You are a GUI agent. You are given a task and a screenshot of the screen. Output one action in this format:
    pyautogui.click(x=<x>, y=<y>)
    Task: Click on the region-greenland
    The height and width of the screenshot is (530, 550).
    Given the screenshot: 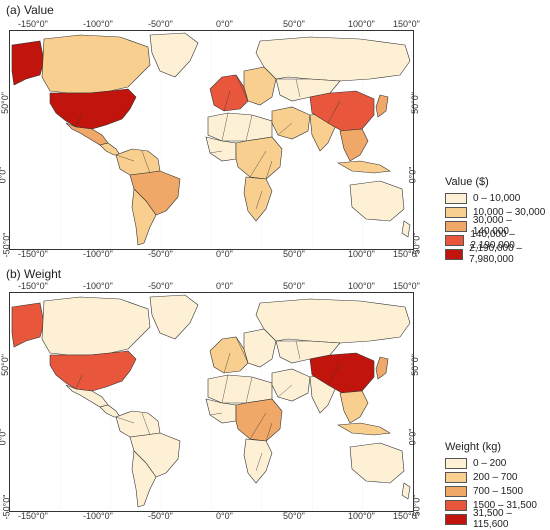 What is the action you would take?
    pyautogui.click(x=174, y=55)
    